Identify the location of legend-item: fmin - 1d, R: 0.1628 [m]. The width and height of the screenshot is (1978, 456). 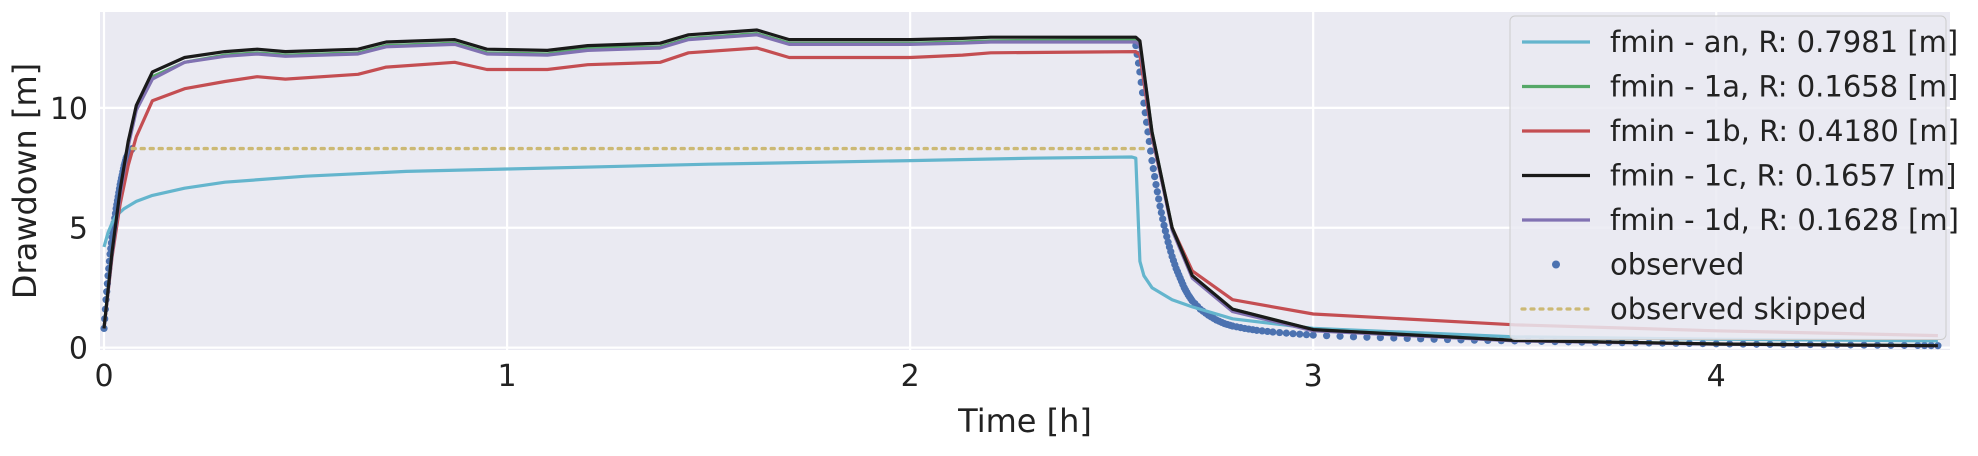
(1740, 220).